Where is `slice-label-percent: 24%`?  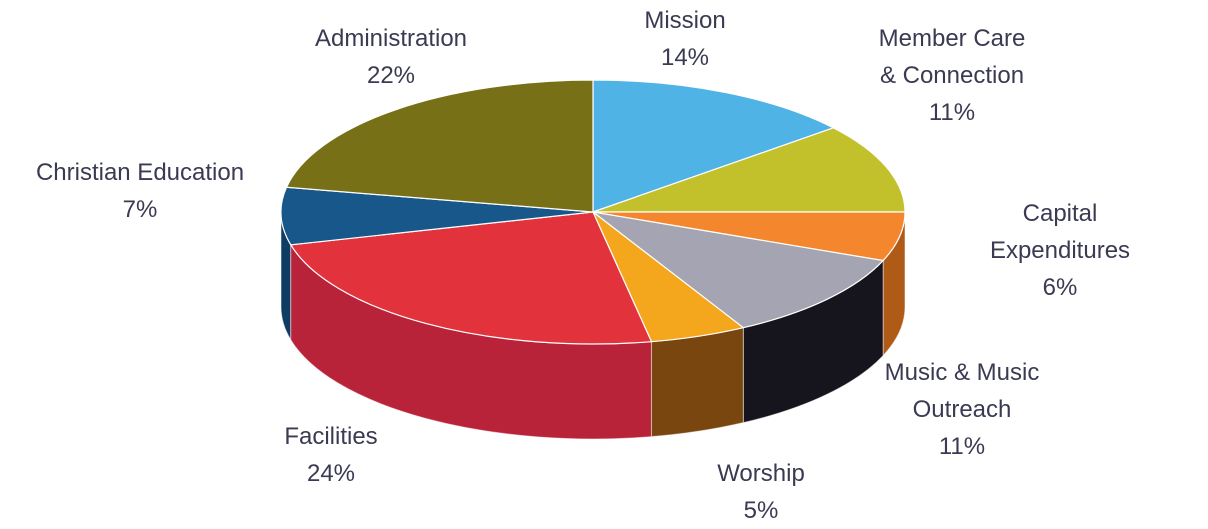 slice-label-percent: 24% is located at coordinates (331, 474).